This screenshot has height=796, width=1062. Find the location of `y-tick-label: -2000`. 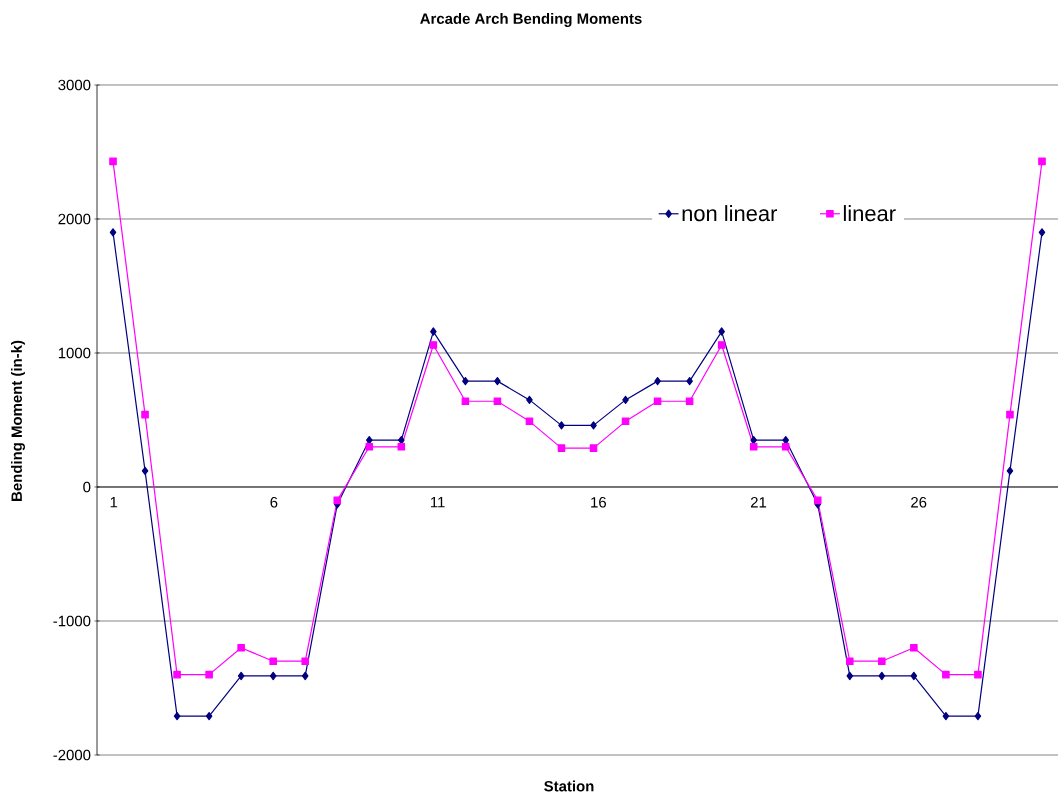

y-tick-label: -2000 is located at coordinates (72, 755).